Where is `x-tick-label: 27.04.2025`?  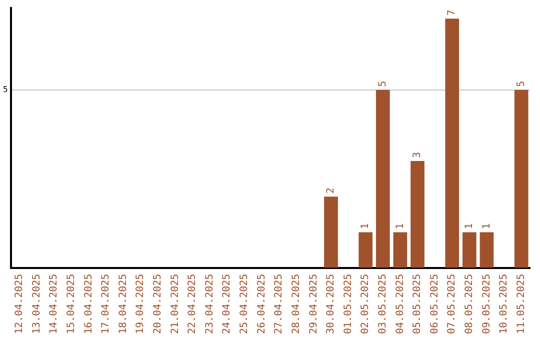 x-tick-label: 27.04.2025 is located at coordinates (279, 304).